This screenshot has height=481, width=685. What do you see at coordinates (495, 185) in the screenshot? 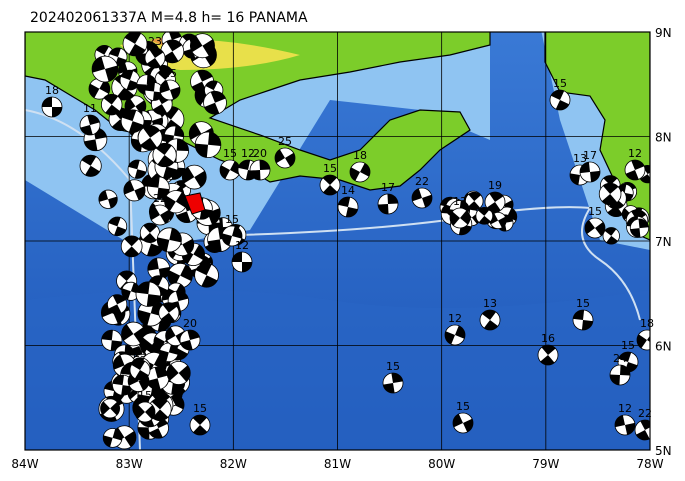
I see `depth-label: 19` at bounding box center [495, 185].